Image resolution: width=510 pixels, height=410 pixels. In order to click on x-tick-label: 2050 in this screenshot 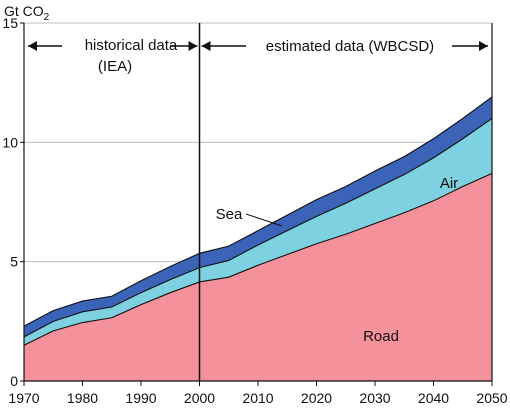, I will do `click(491, 398)`.